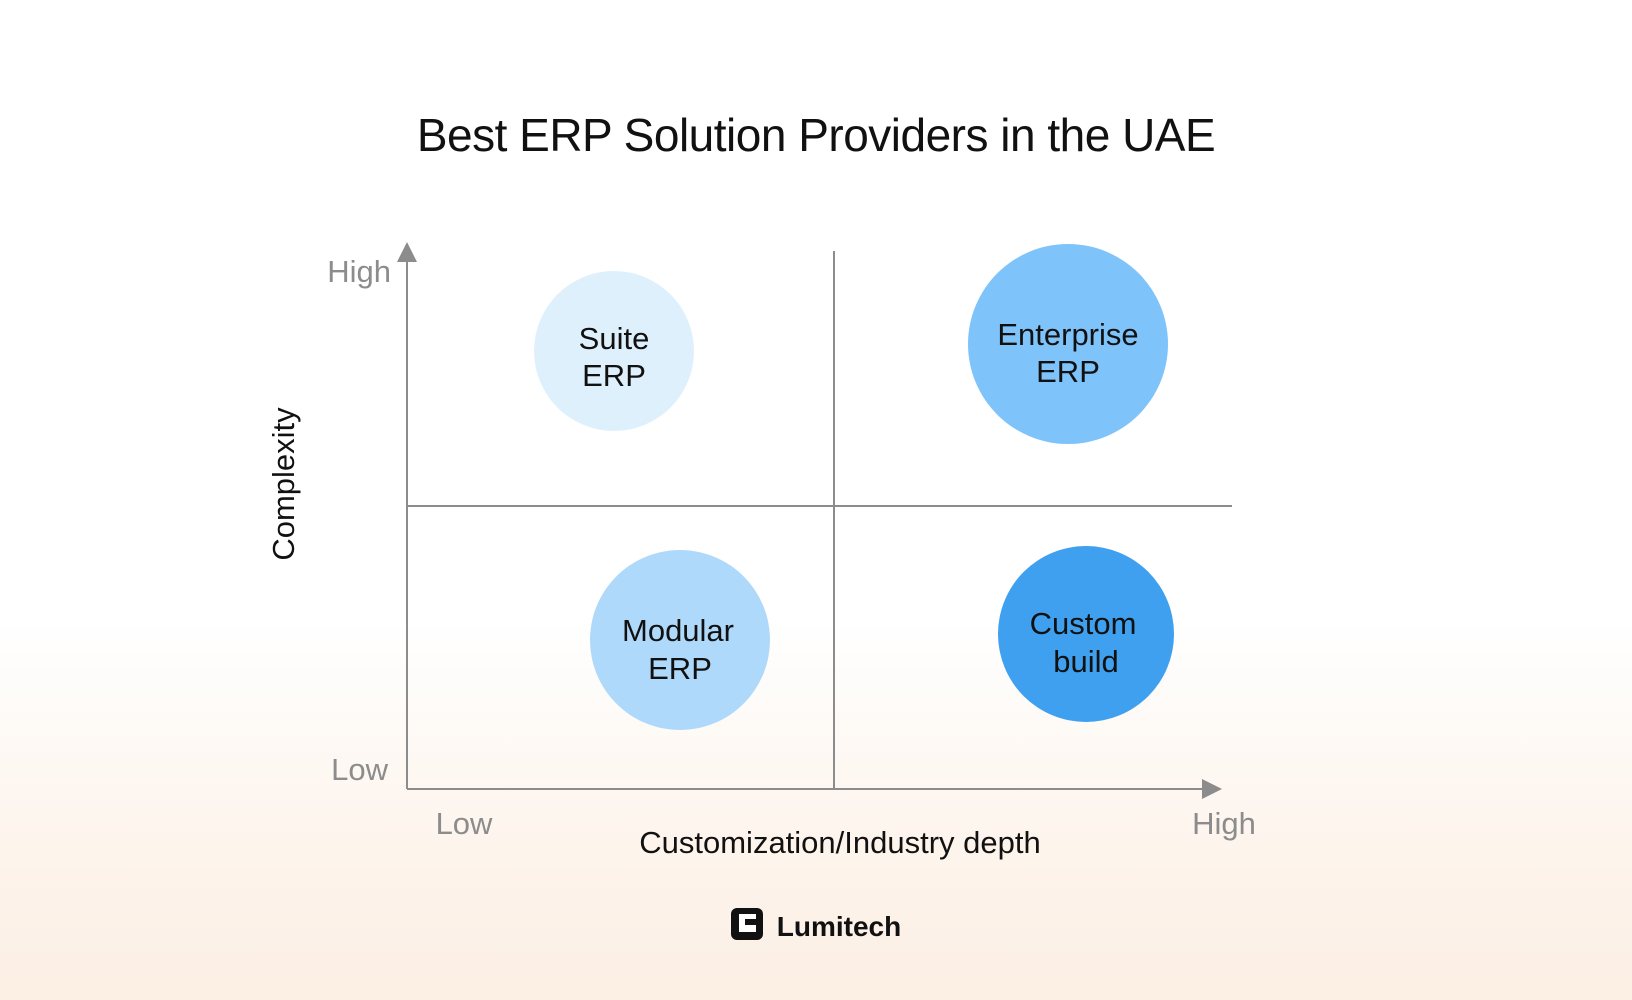  Describe the element at coordinates (614, 338) in the screenshot. I see `bubble-suite-erp-label-line-1: Suite` at that location.